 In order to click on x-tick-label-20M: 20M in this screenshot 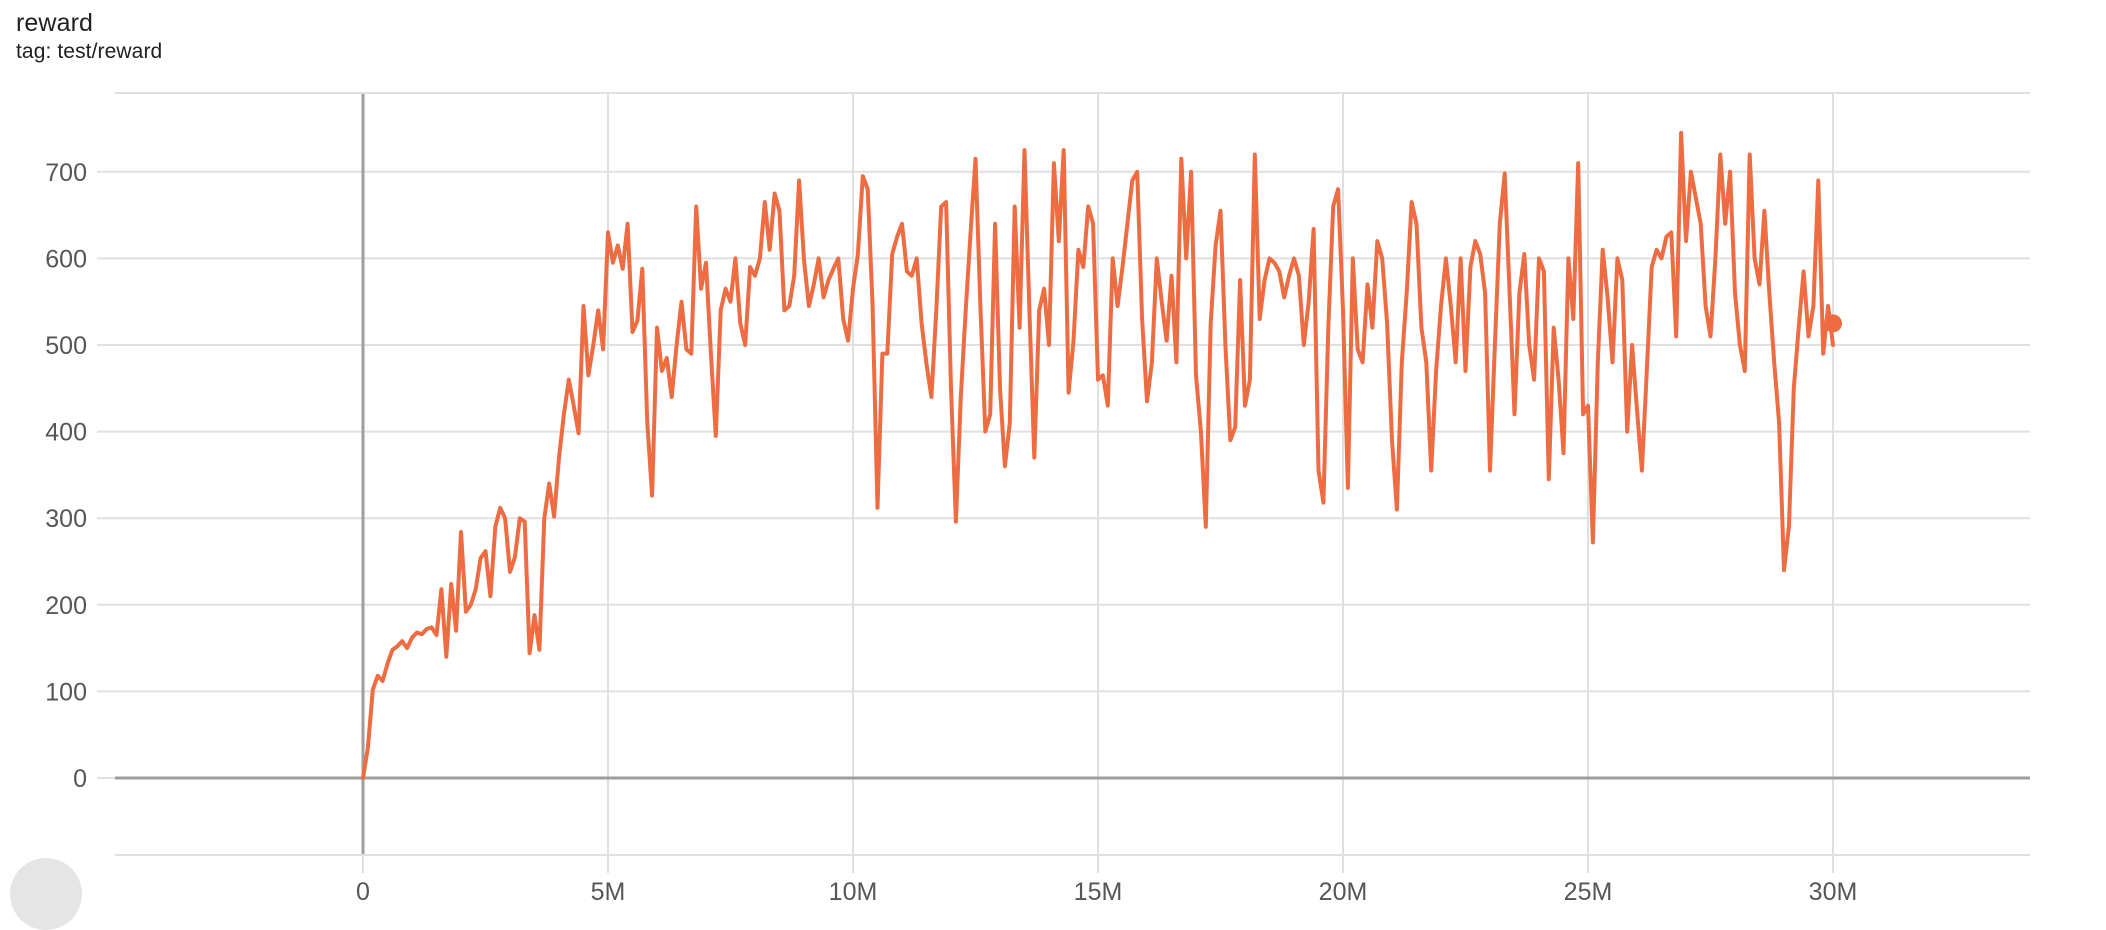, I will do `click(1343, 890)`.